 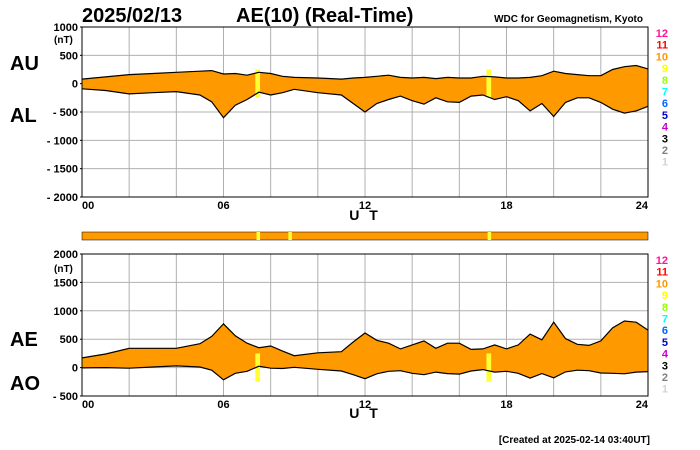 I want to click on ae-ao-x-ticks: 00 06 12 18 24, so click(x=365, y=405).